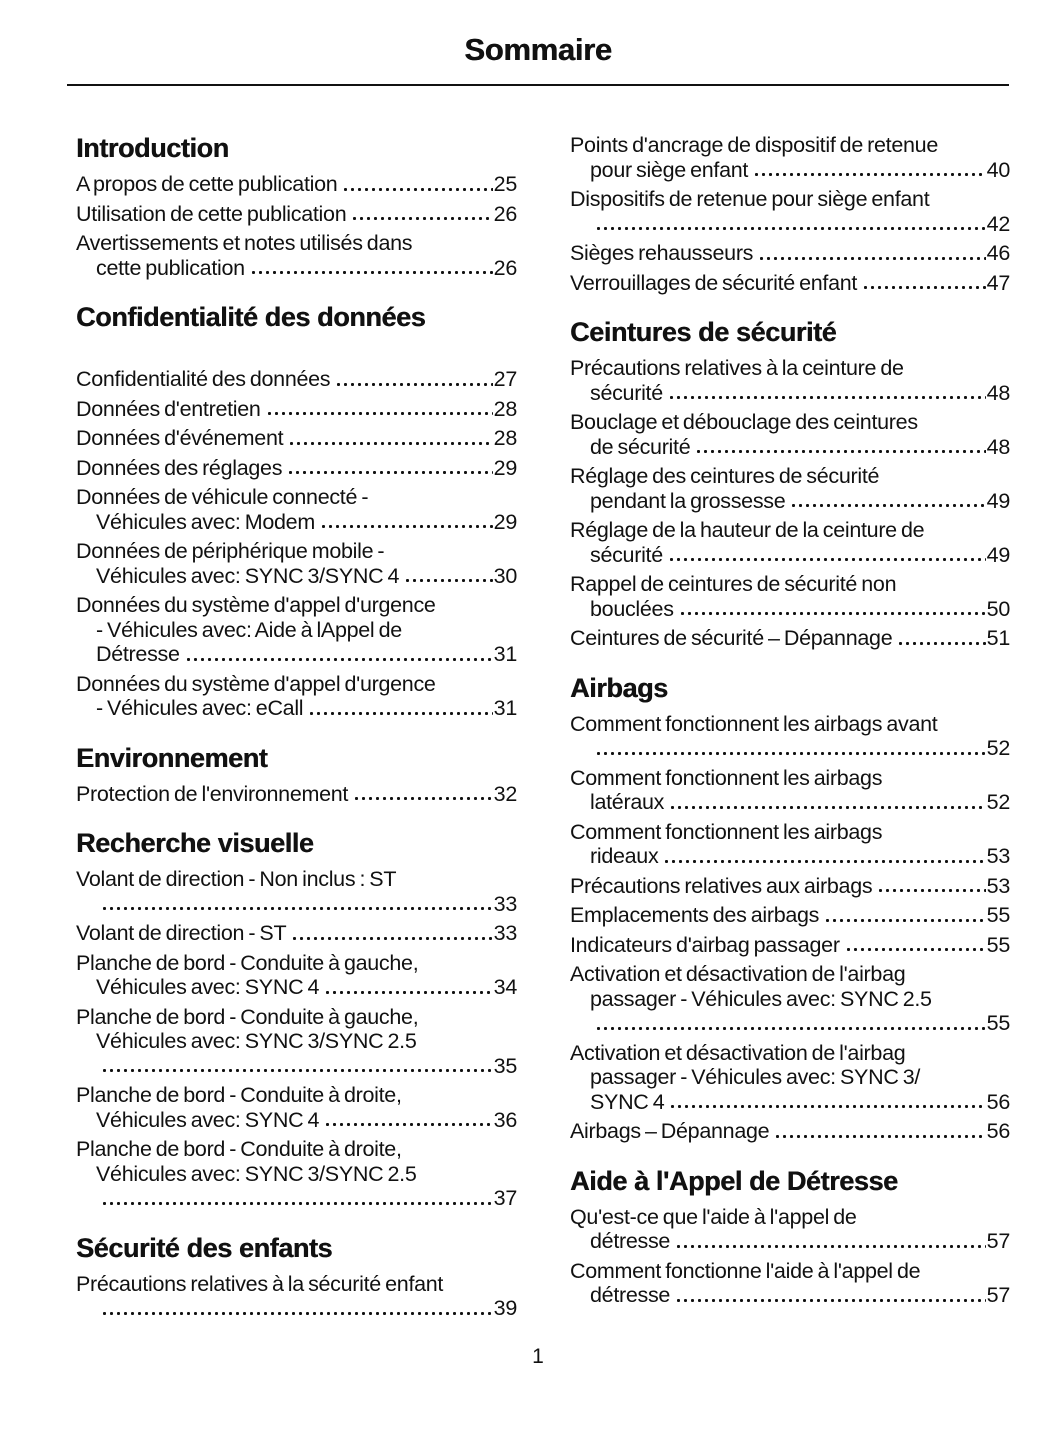 Image resolution: width=1055 pixels, height=1448 pixels. I want to click on entry-line: Réglage des ceintures de sécurité, so click(725, 476).